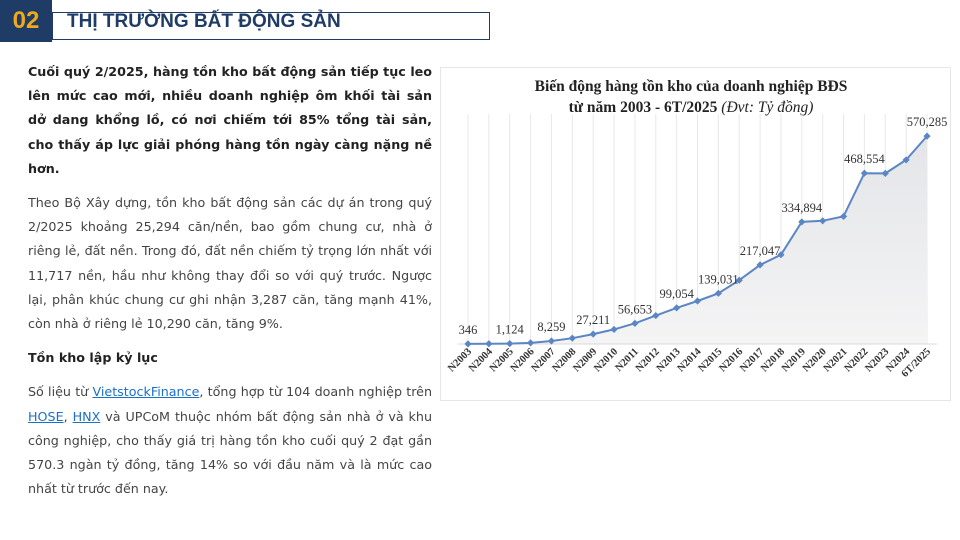 Image resolution: width=960 pixels, height=540 pixels. What do you see at coordinates (593, 320) in the screenshot?
I see `chart-data-label: 27,211` at bounding box center [593, 320].